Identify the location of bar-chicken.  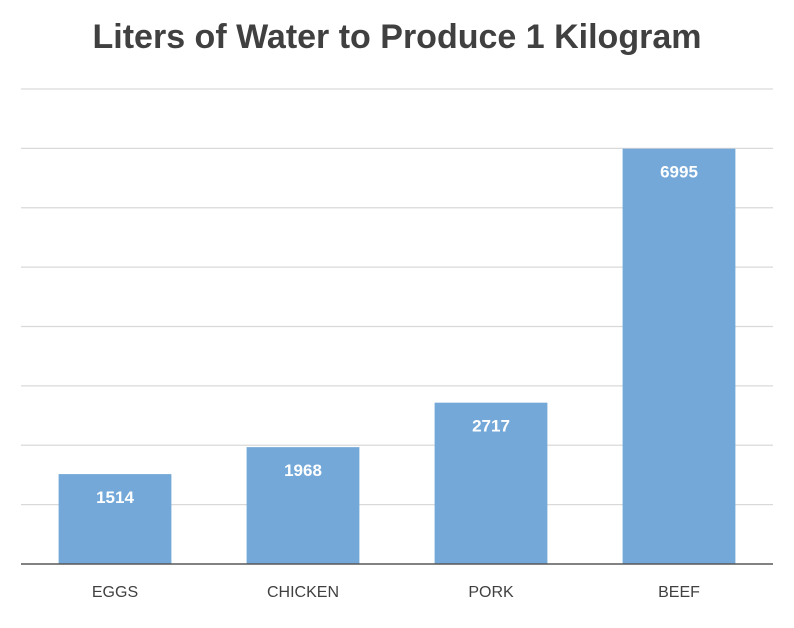
(303, 505).